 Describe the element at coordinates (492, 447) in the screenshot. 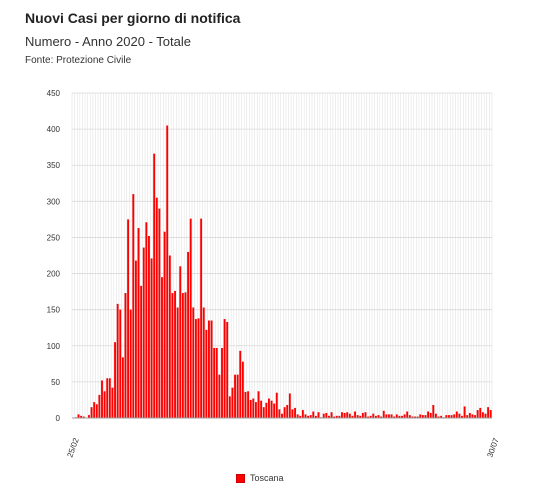

I see `x-tick-label: 30/07` at that location.